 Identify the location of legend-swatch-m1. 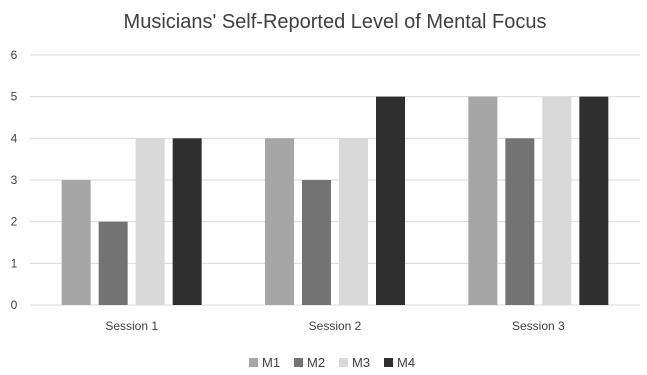
(253, 362).